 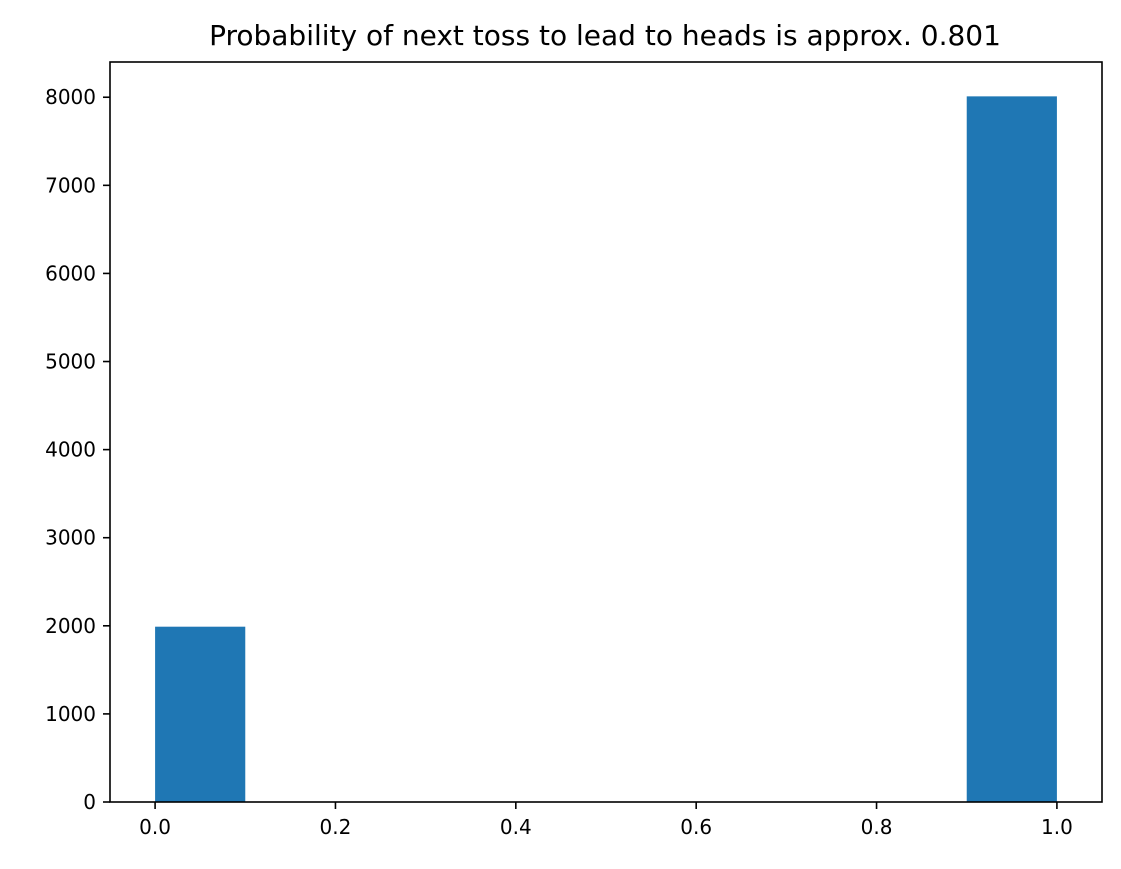 What do you see at coordinates (89, 802) in the screenshot?
I see `y-tick-label: 0` at bounding box center [89, 802].